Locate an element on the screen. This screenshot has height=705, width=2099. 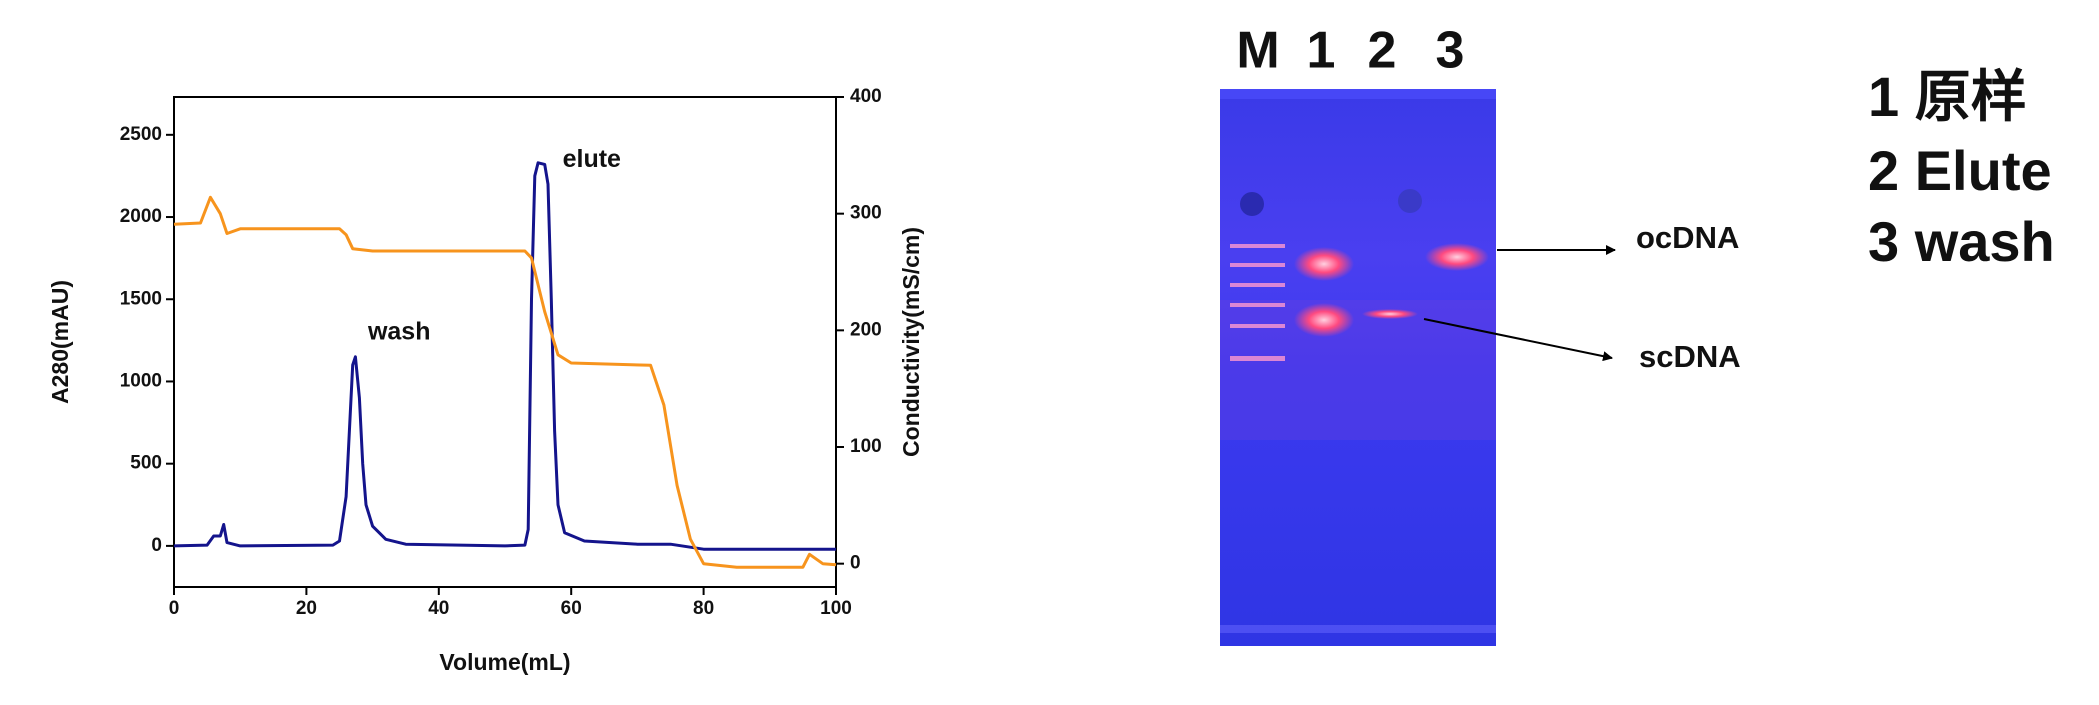
gel-image is located at coordinates (1358, 367).